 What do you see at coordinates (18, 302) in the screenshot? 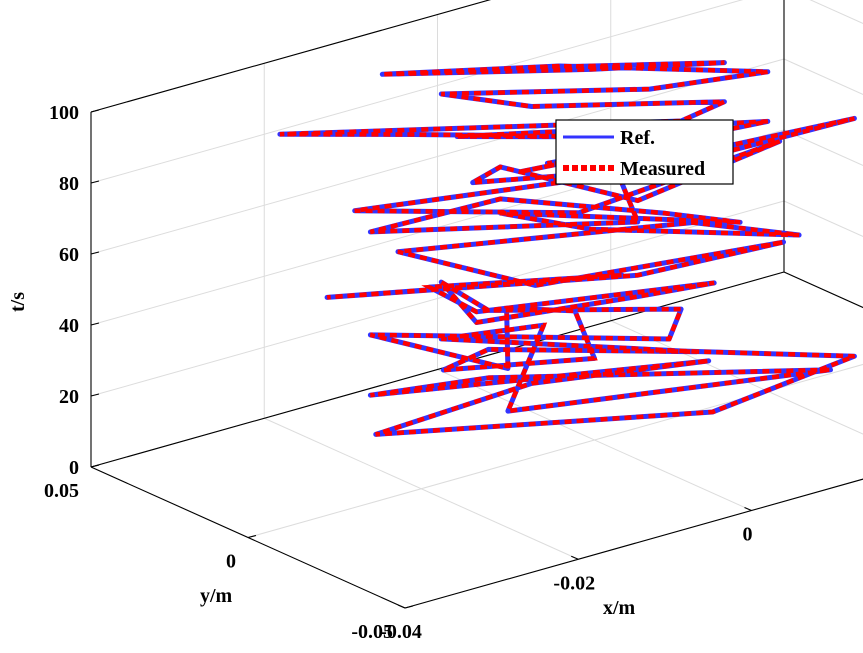
I see `z-axis-label: t/s` at bounding box center [18, 302].